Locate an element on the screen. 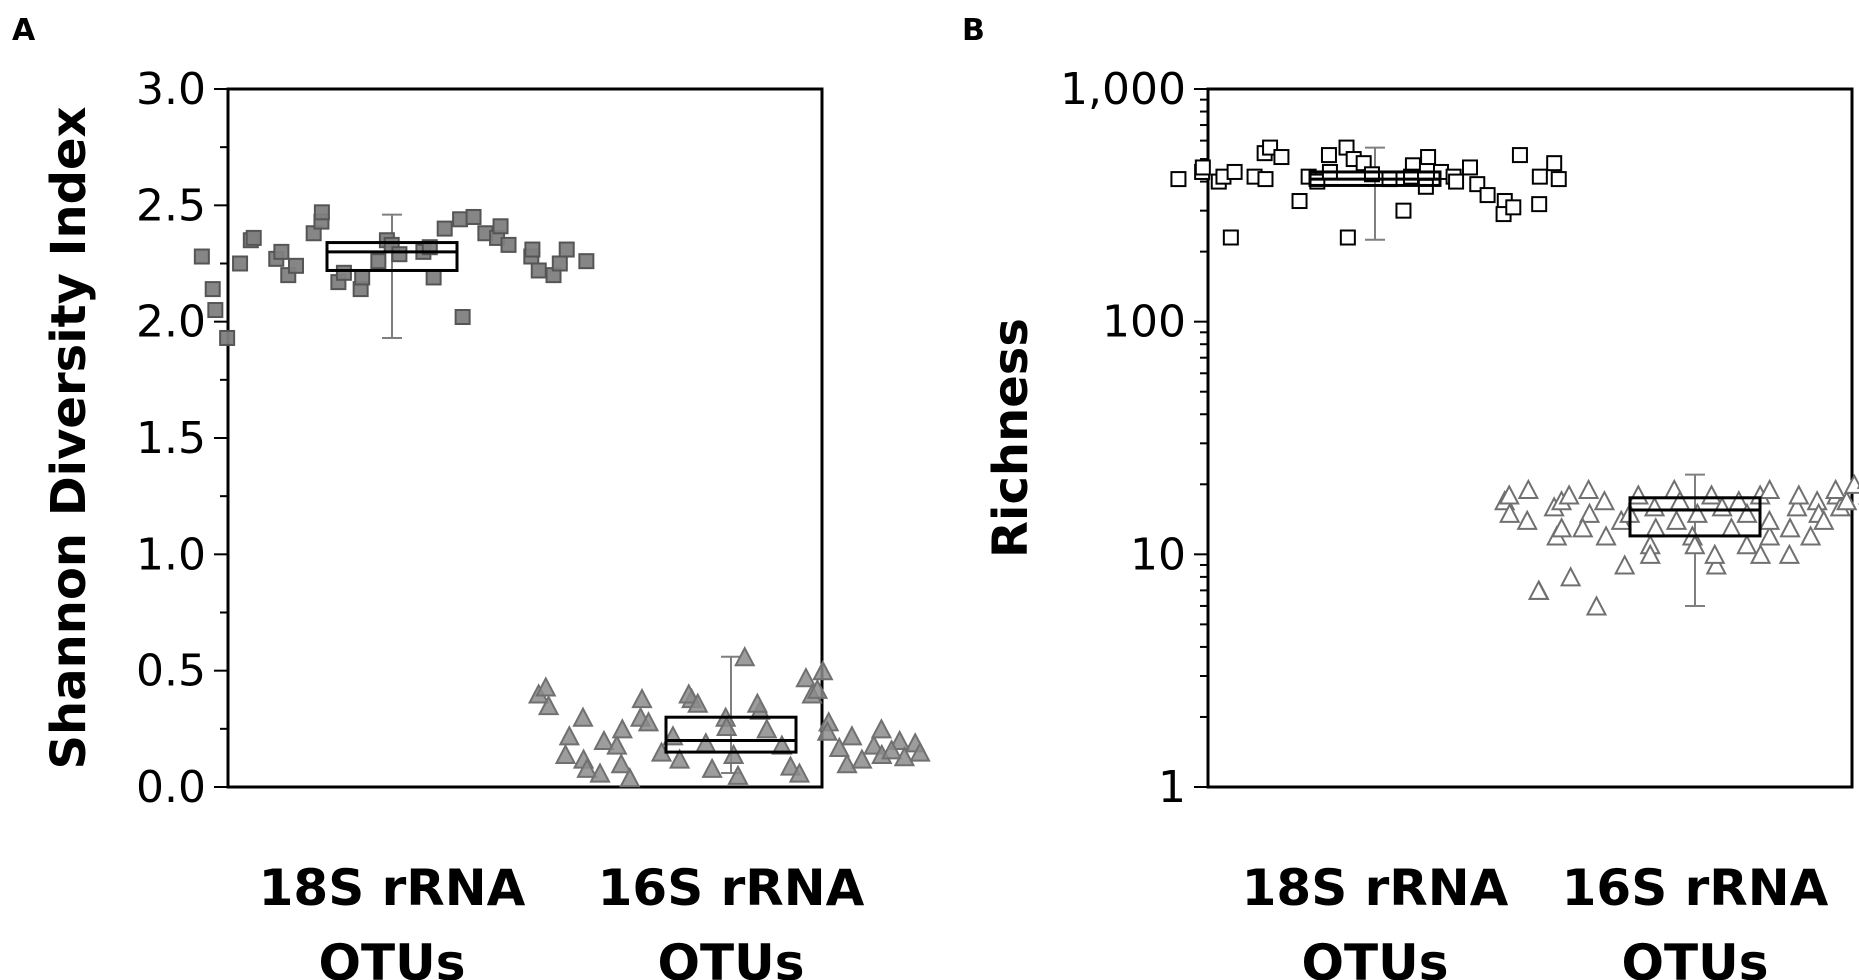 This screenshot has height=980, width=1859. y-tick-label: 1.5 is located at coordinates (171, 438).